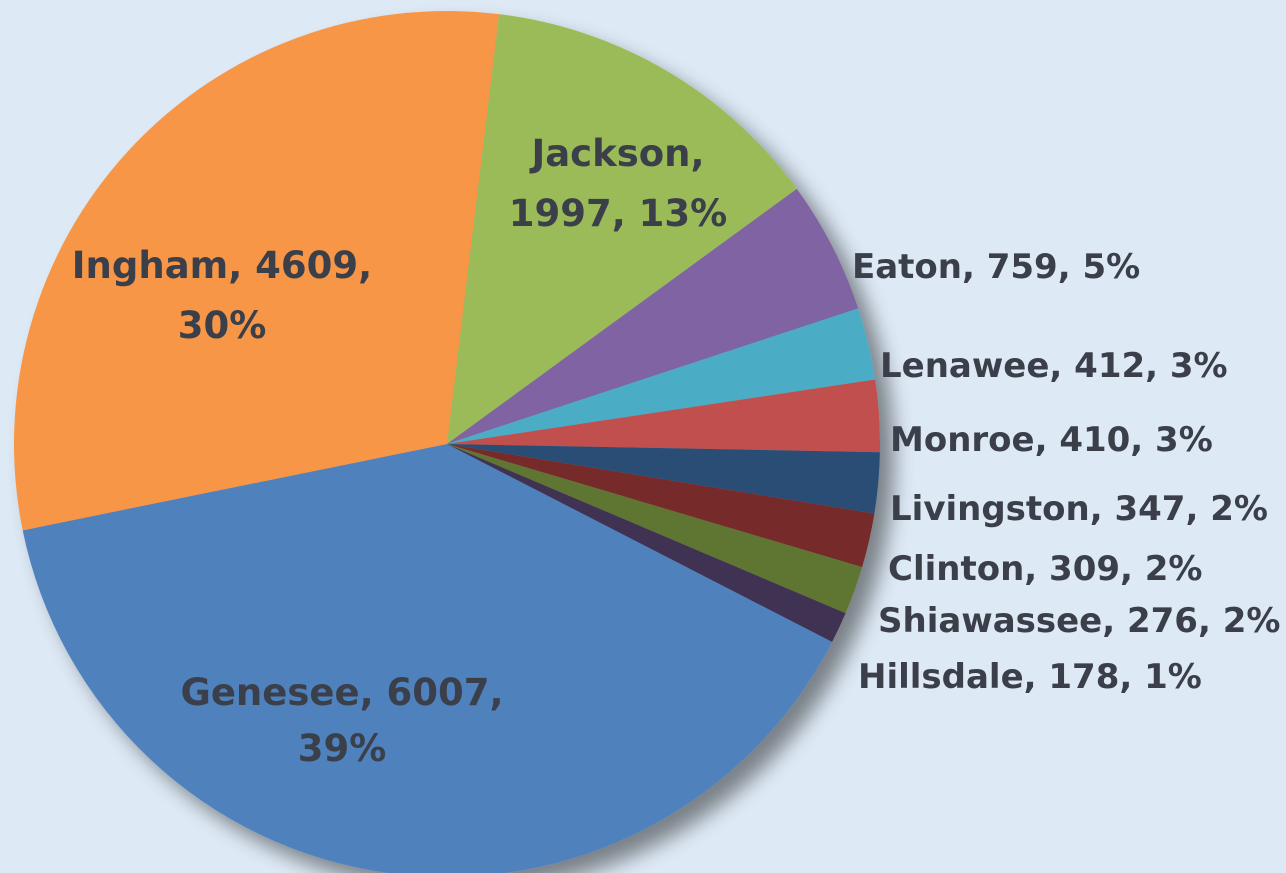  I want to click on data-label-jackson: Jackson, 1997, 13%, so click(618, 183).